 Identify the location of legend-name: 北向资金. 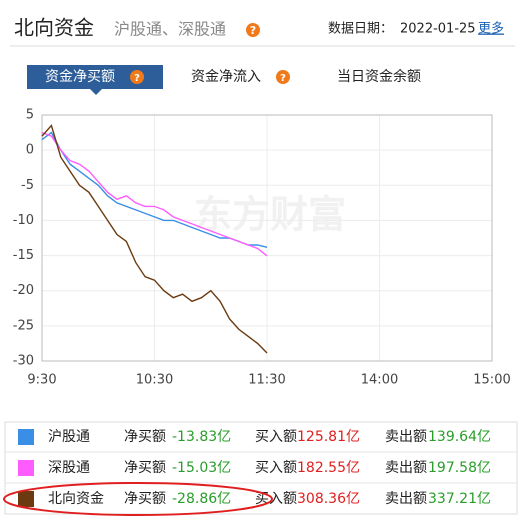
(76, 499).